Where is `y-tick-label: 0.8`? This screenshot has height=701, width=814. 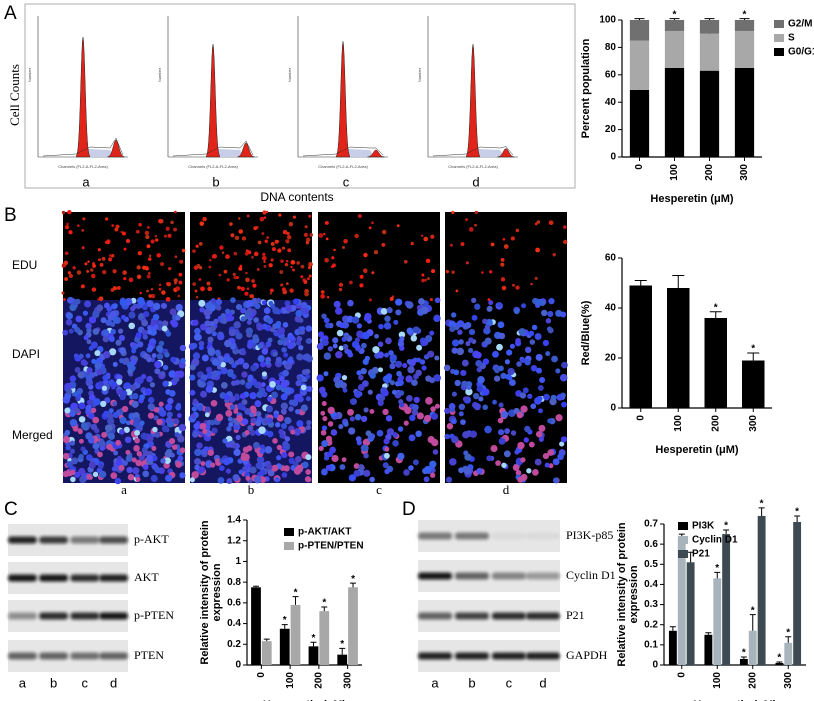
y-tick-label: 0.8 is located at coordinates (234, 582).